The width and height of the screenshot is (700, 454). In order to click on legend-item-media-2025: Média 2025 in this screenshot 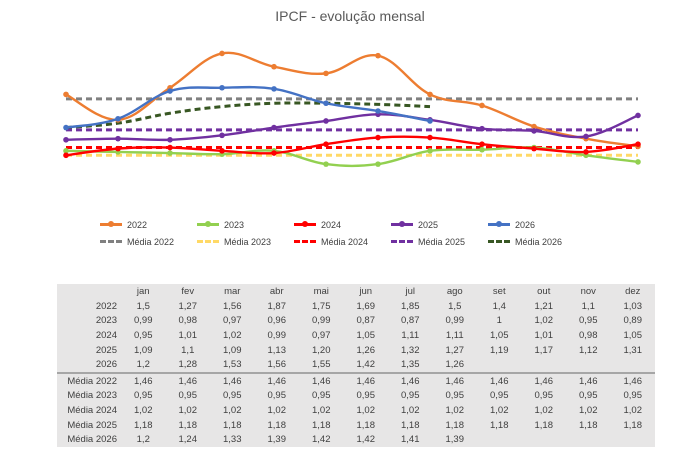, I will do `click(439, 242)`.